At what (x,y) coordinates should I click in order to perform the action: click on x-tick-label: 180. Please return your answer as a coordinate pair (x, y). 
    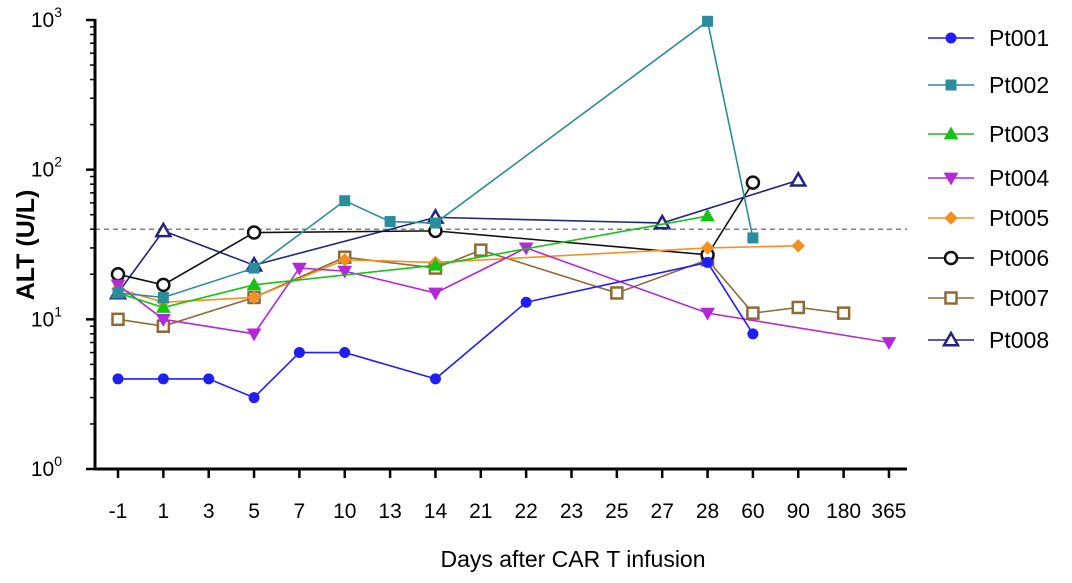
    Looking at the image, I should click on (843, 511).